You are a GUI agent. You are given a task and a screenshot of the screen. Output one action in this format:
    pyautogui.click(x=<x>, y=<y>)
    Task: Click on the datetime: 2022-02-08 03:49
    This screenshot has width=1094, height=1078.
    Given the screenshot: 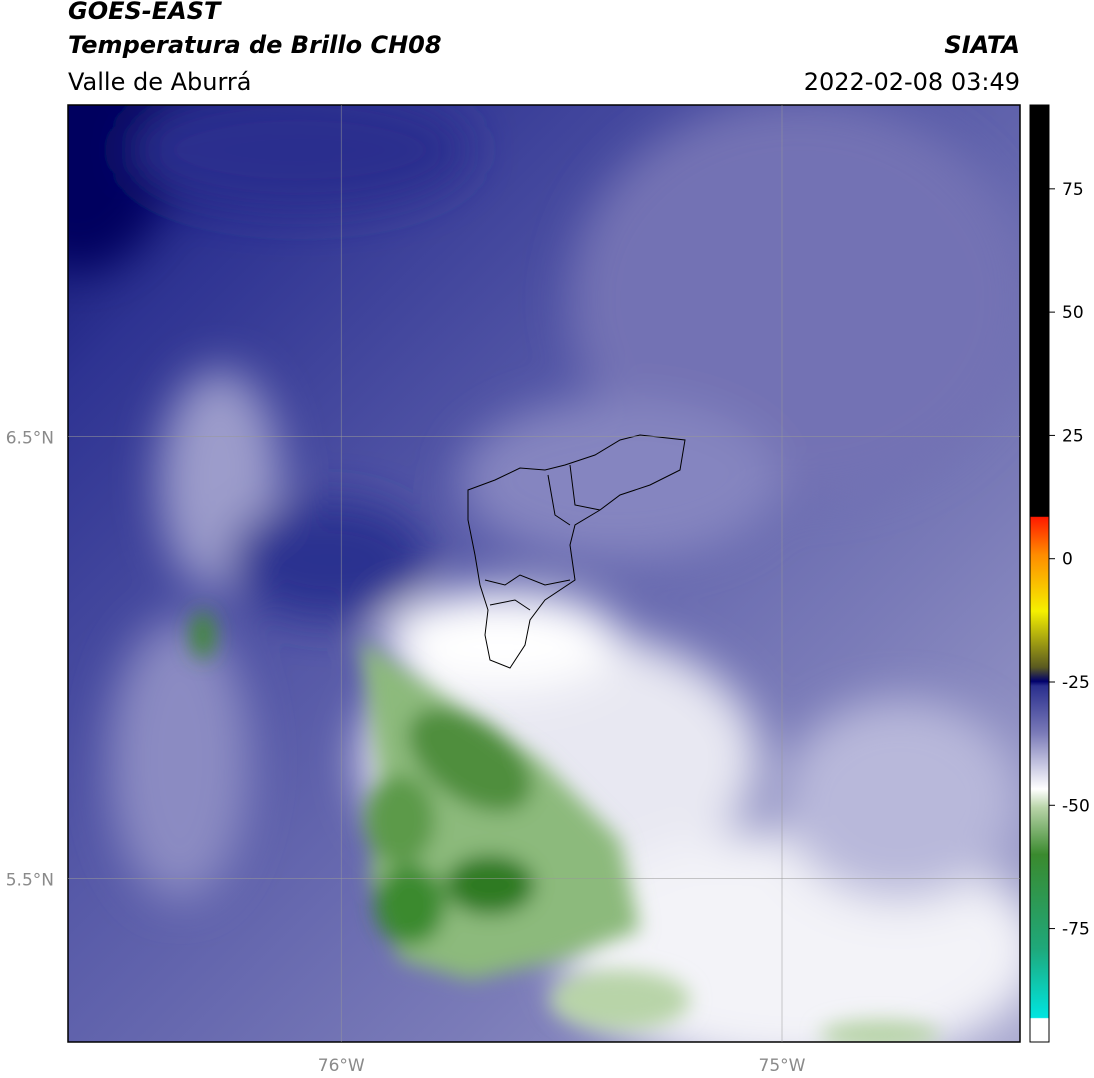 What is the action you would take?
    pyautogui.click(x=912, y=82)
    